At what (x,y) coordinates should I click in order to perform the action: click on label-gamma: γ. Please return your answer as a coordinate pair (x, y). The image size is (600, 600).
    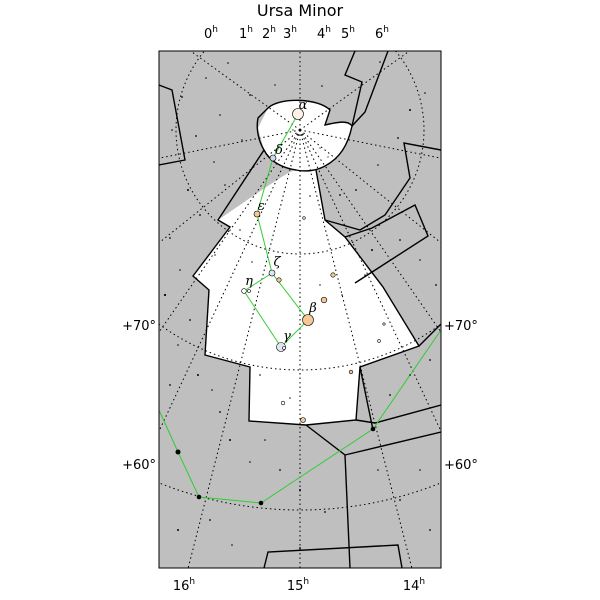
    Looking at the image, I should click on (287, 336).